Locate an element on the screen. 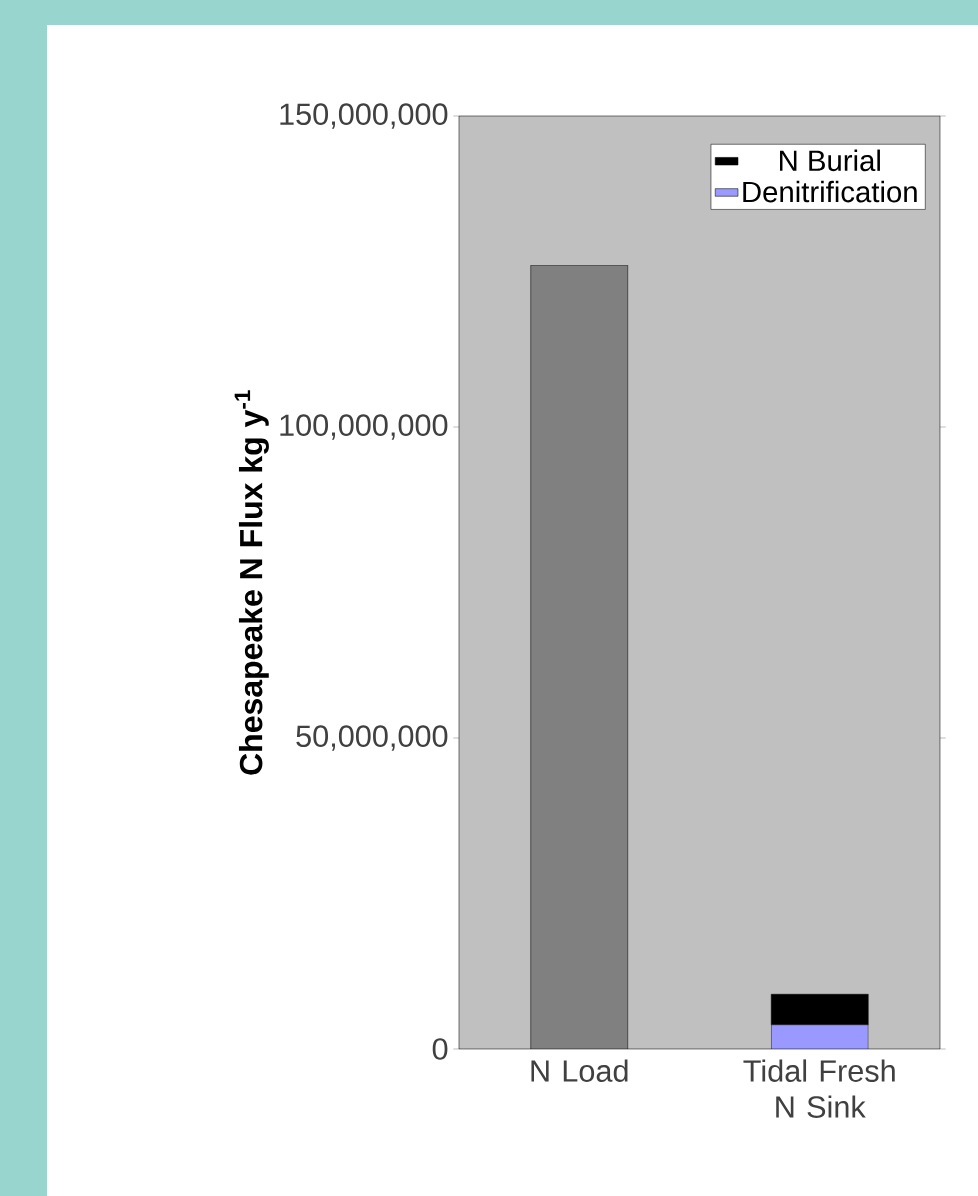 The width and height of the screenshot is (978, 1196). x-tick-label: Tidal Fresh N Sink is located at coordinates (819, 1088).